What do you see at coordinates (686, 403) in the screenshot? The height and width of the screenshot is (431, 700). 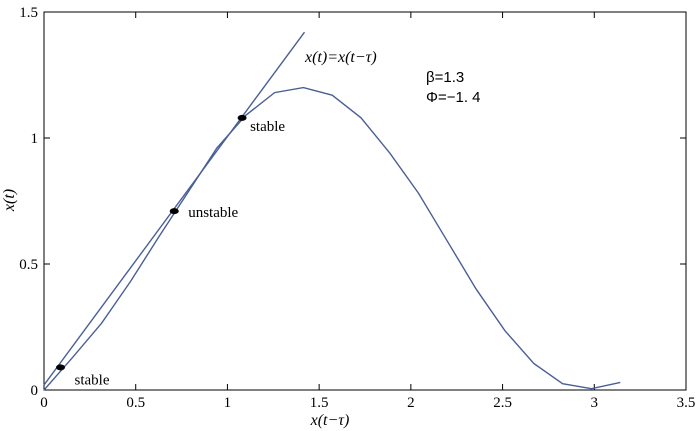 I see `x-tick-label: 3.5` at bounding box center [686, 403].